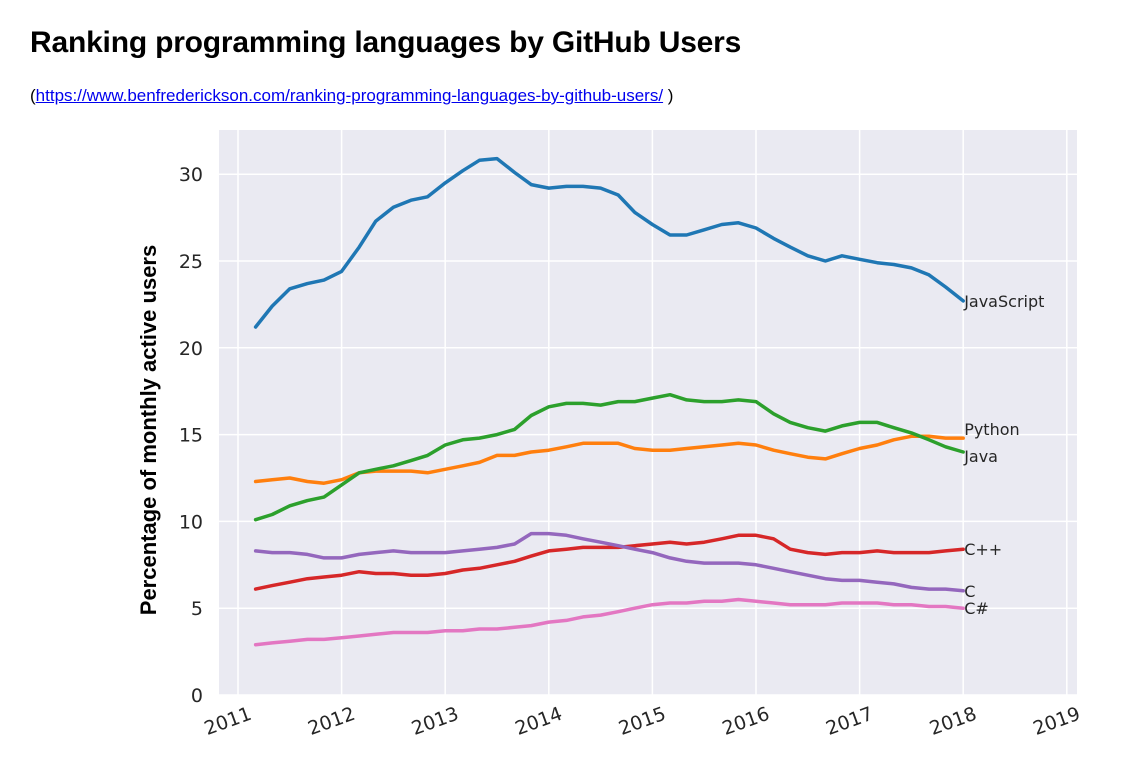 This screenshot has height=764, width=1144. What do you see at coordinates (538, 721) in the screenshot?
I see `x-tick-label: 2014` at bounding box center [538, 721].